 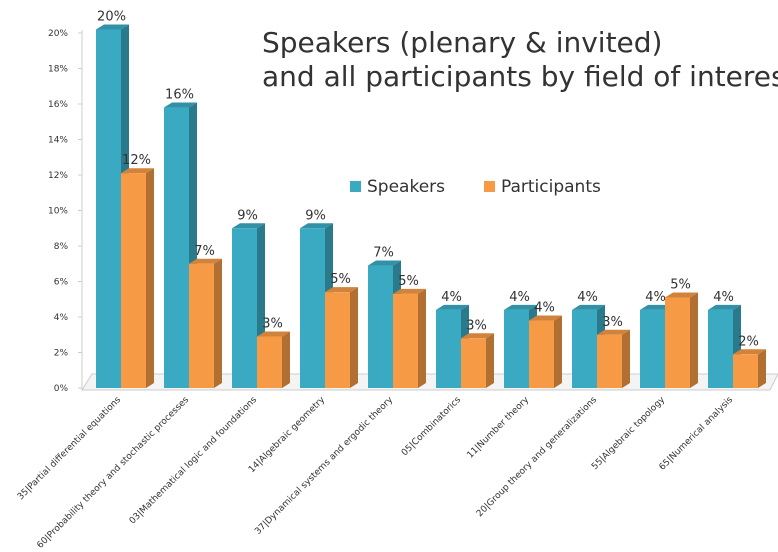 What do you see at coordinates (179, 95) in the screenshot?
I see `data-label: 16%` at bounding box center [179, 95].